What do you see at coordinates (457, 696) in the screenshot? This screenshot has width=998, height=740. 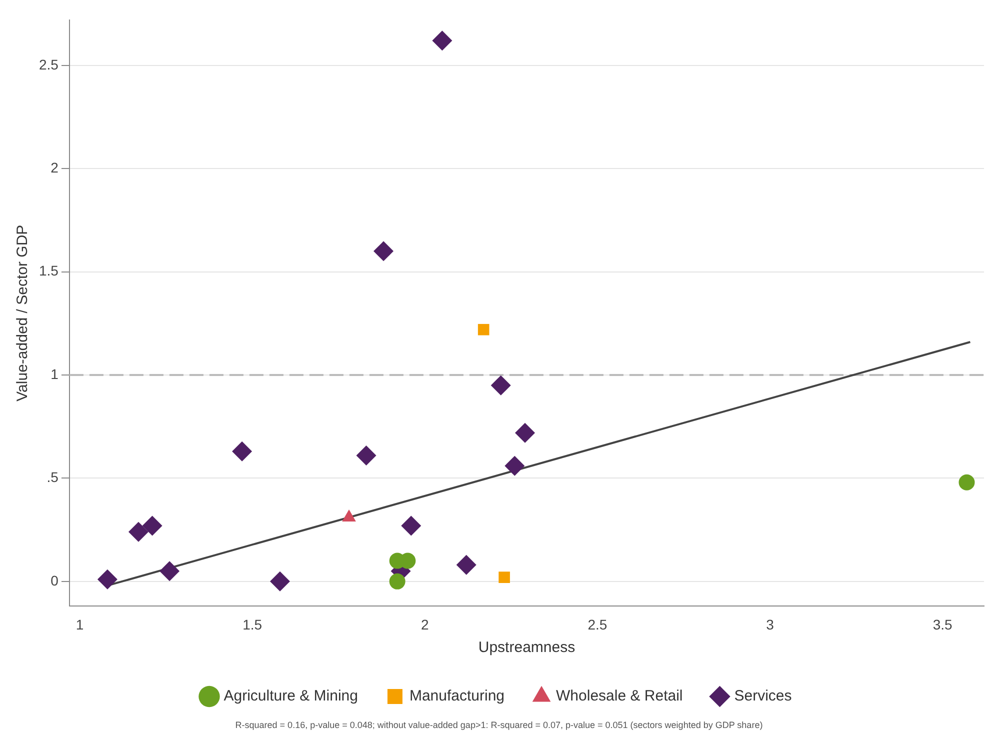 I see `legend-label: Manufacturing` at bounding box center [457, 696].